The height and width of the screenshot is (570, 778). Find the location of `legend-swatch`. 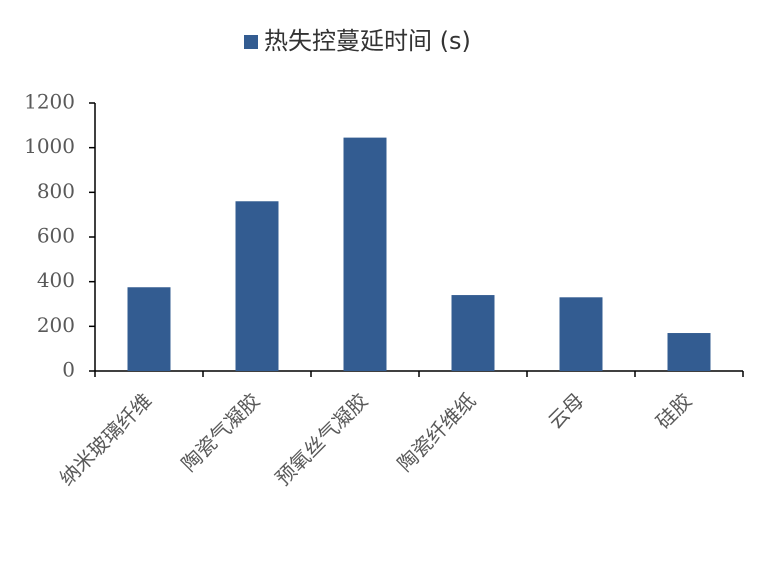

legend-swatch is located at coordinates (251, 42).